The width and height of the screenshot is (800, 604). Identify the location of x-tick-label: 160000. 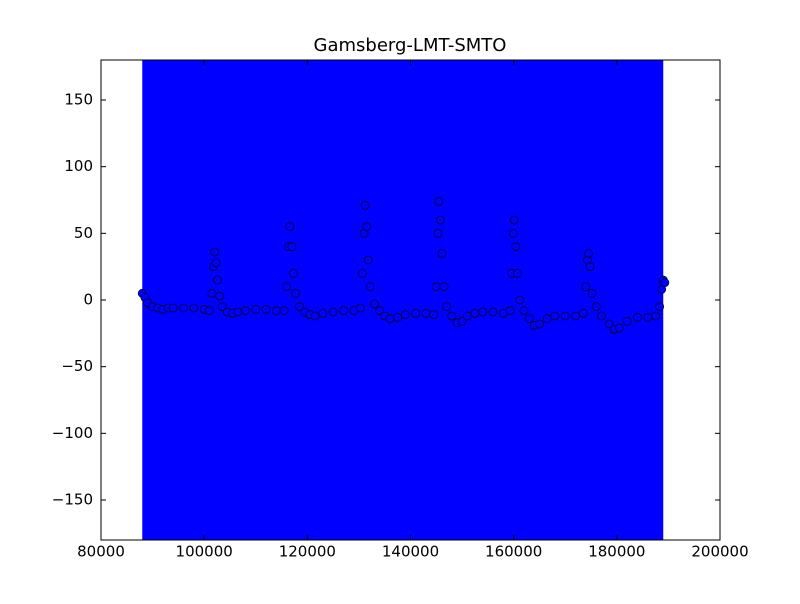
(513, 552).